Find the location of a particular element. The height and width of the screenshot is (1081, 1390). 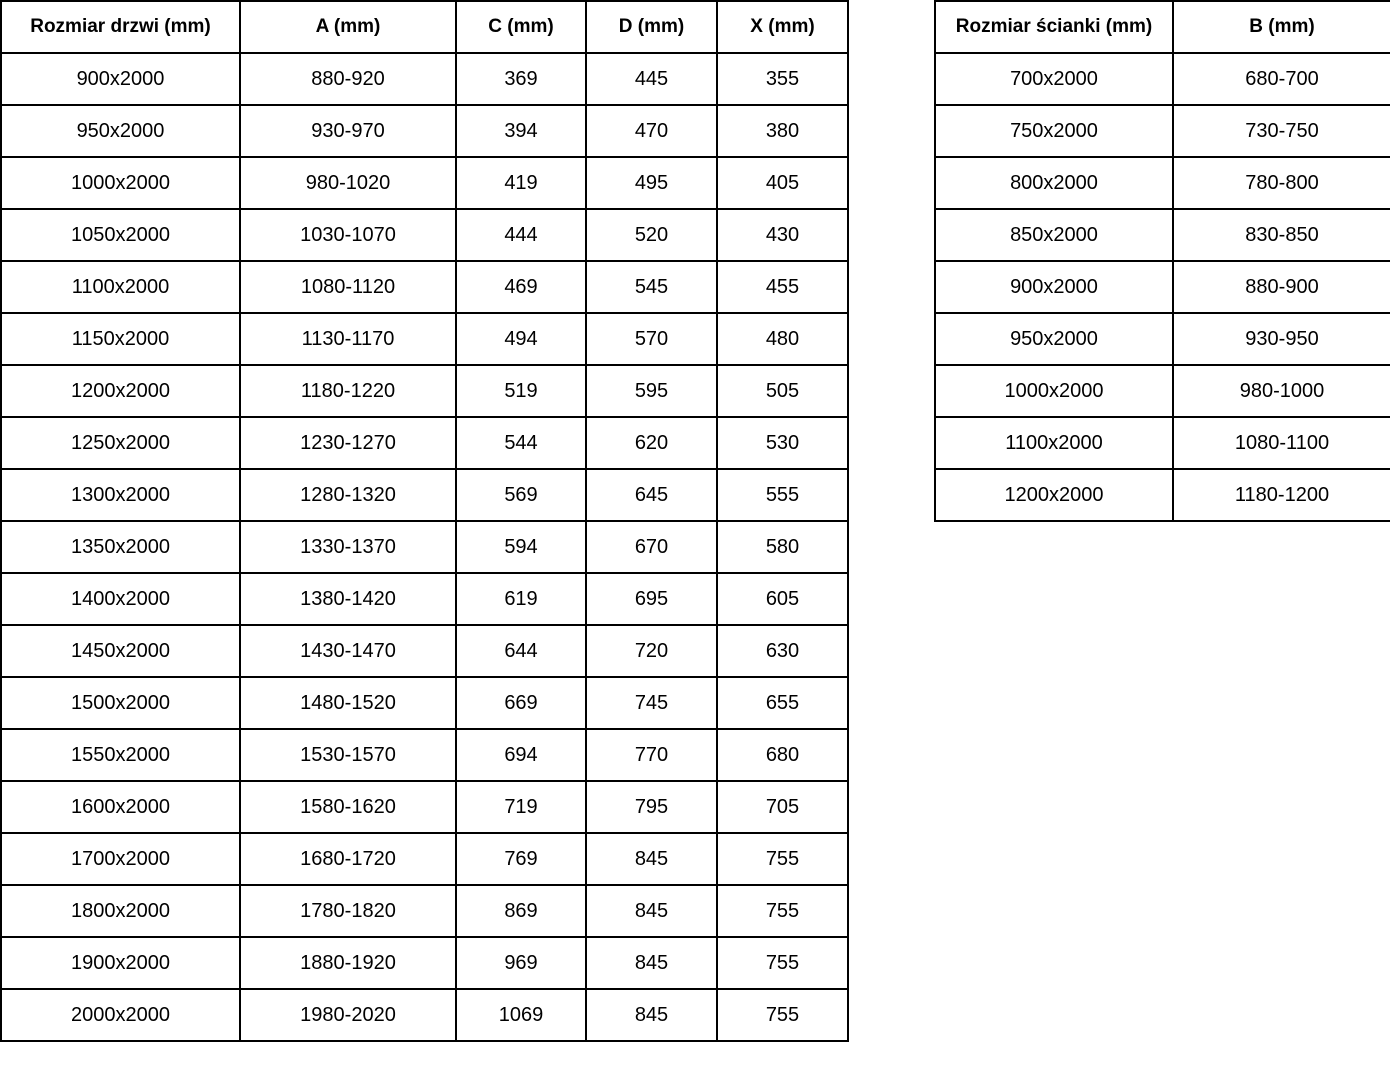

table-cell: 595 is located at coordinates (651, 391).